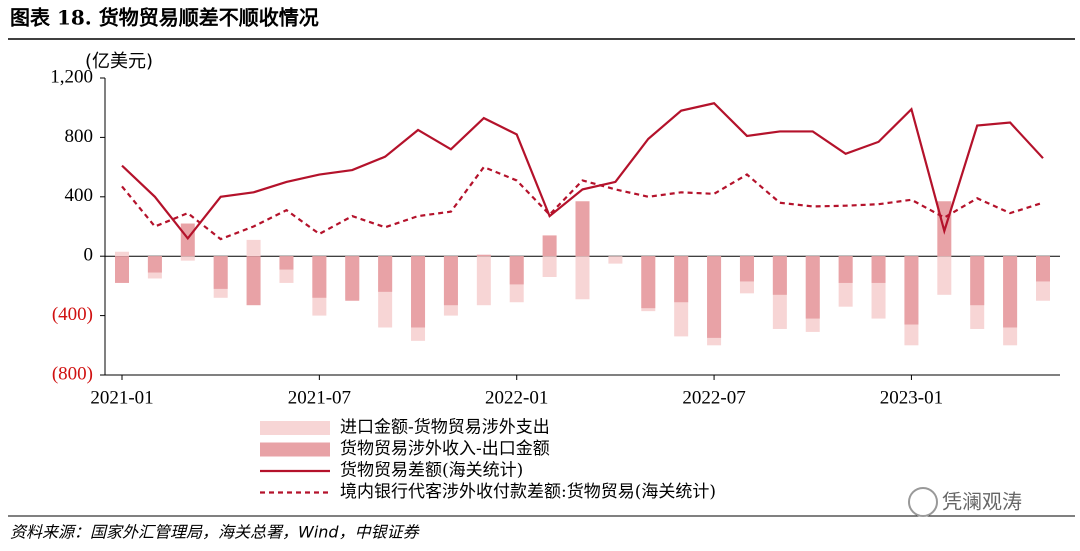 The height and width of the screenshot is (551, 1080). I want to click on x-tick-label: 2022-01, so click(516, 397).